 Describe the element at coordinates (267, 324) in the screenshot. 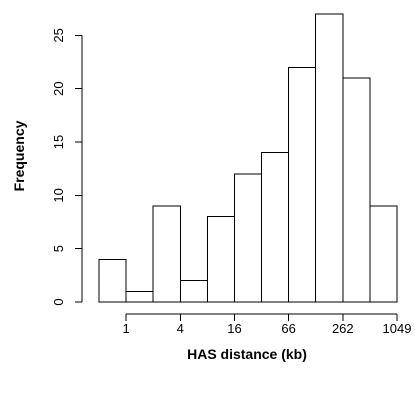

I see `x-axis: 1 4 16 66 262 1049` at that location.